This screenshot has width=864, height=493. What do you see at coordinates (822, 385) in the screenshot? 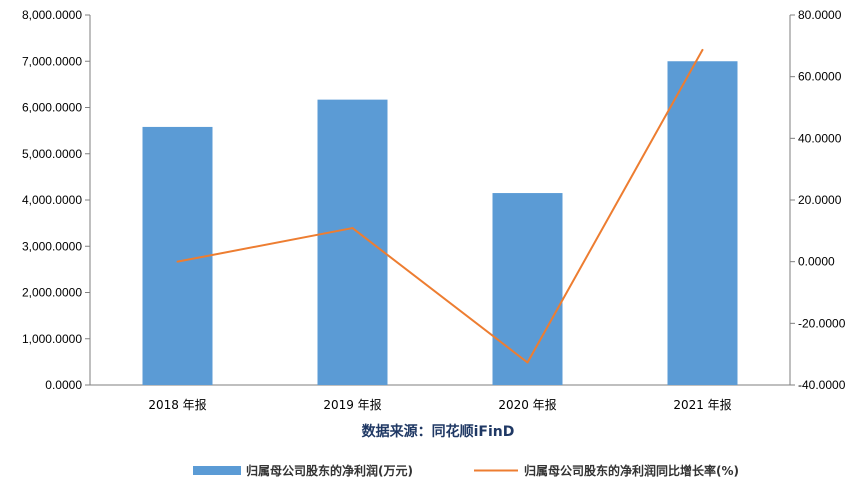
I see `right-tick-label: -40.0000` at bounding box center [822, 385].